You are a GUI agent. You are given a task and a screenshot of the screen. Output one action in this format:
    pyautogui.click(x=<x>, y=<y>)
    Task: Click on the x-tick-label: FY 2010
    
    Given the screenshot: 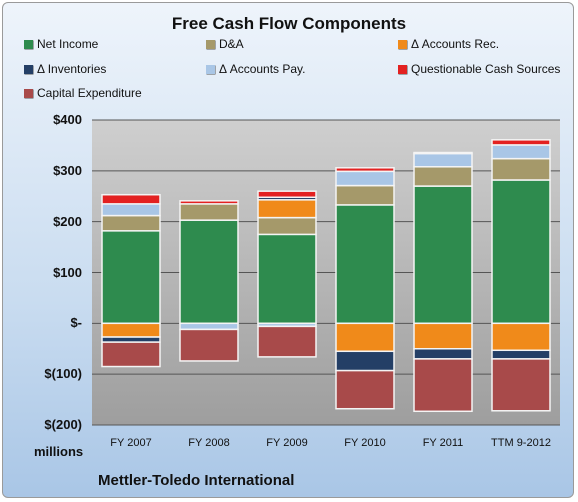 What is the action you would take?
    pyautogui.click(x=365, y=443)
    